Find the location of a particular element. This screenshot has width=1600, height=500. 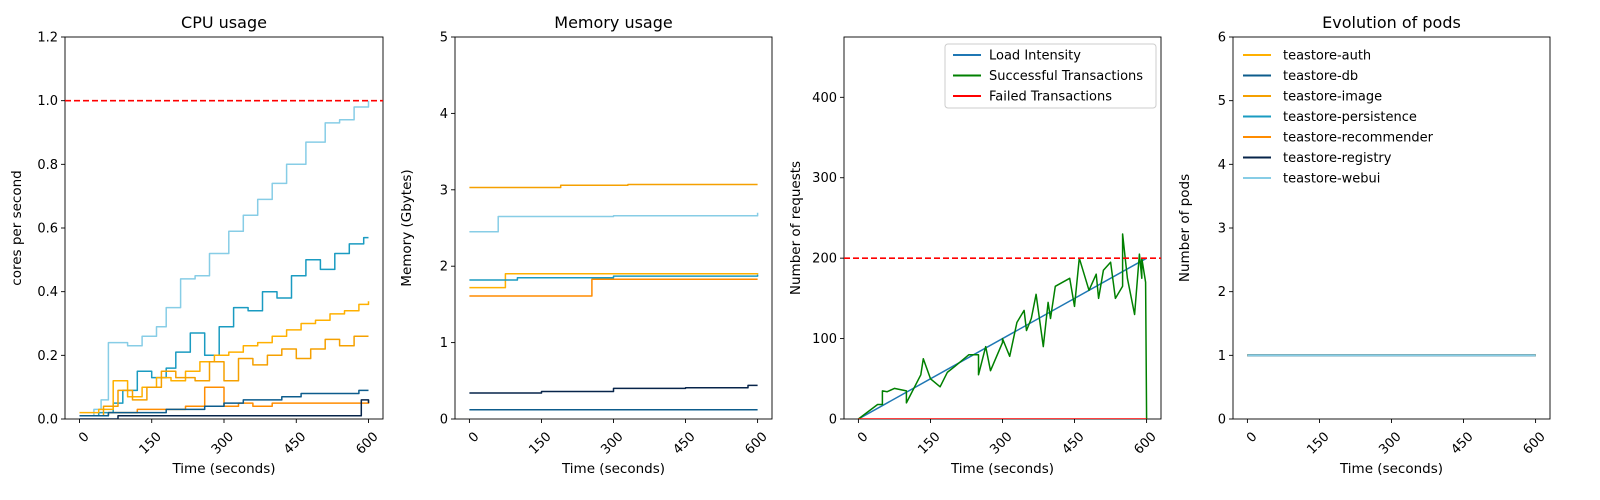

legend-box is located at coordinates (1050, 76).